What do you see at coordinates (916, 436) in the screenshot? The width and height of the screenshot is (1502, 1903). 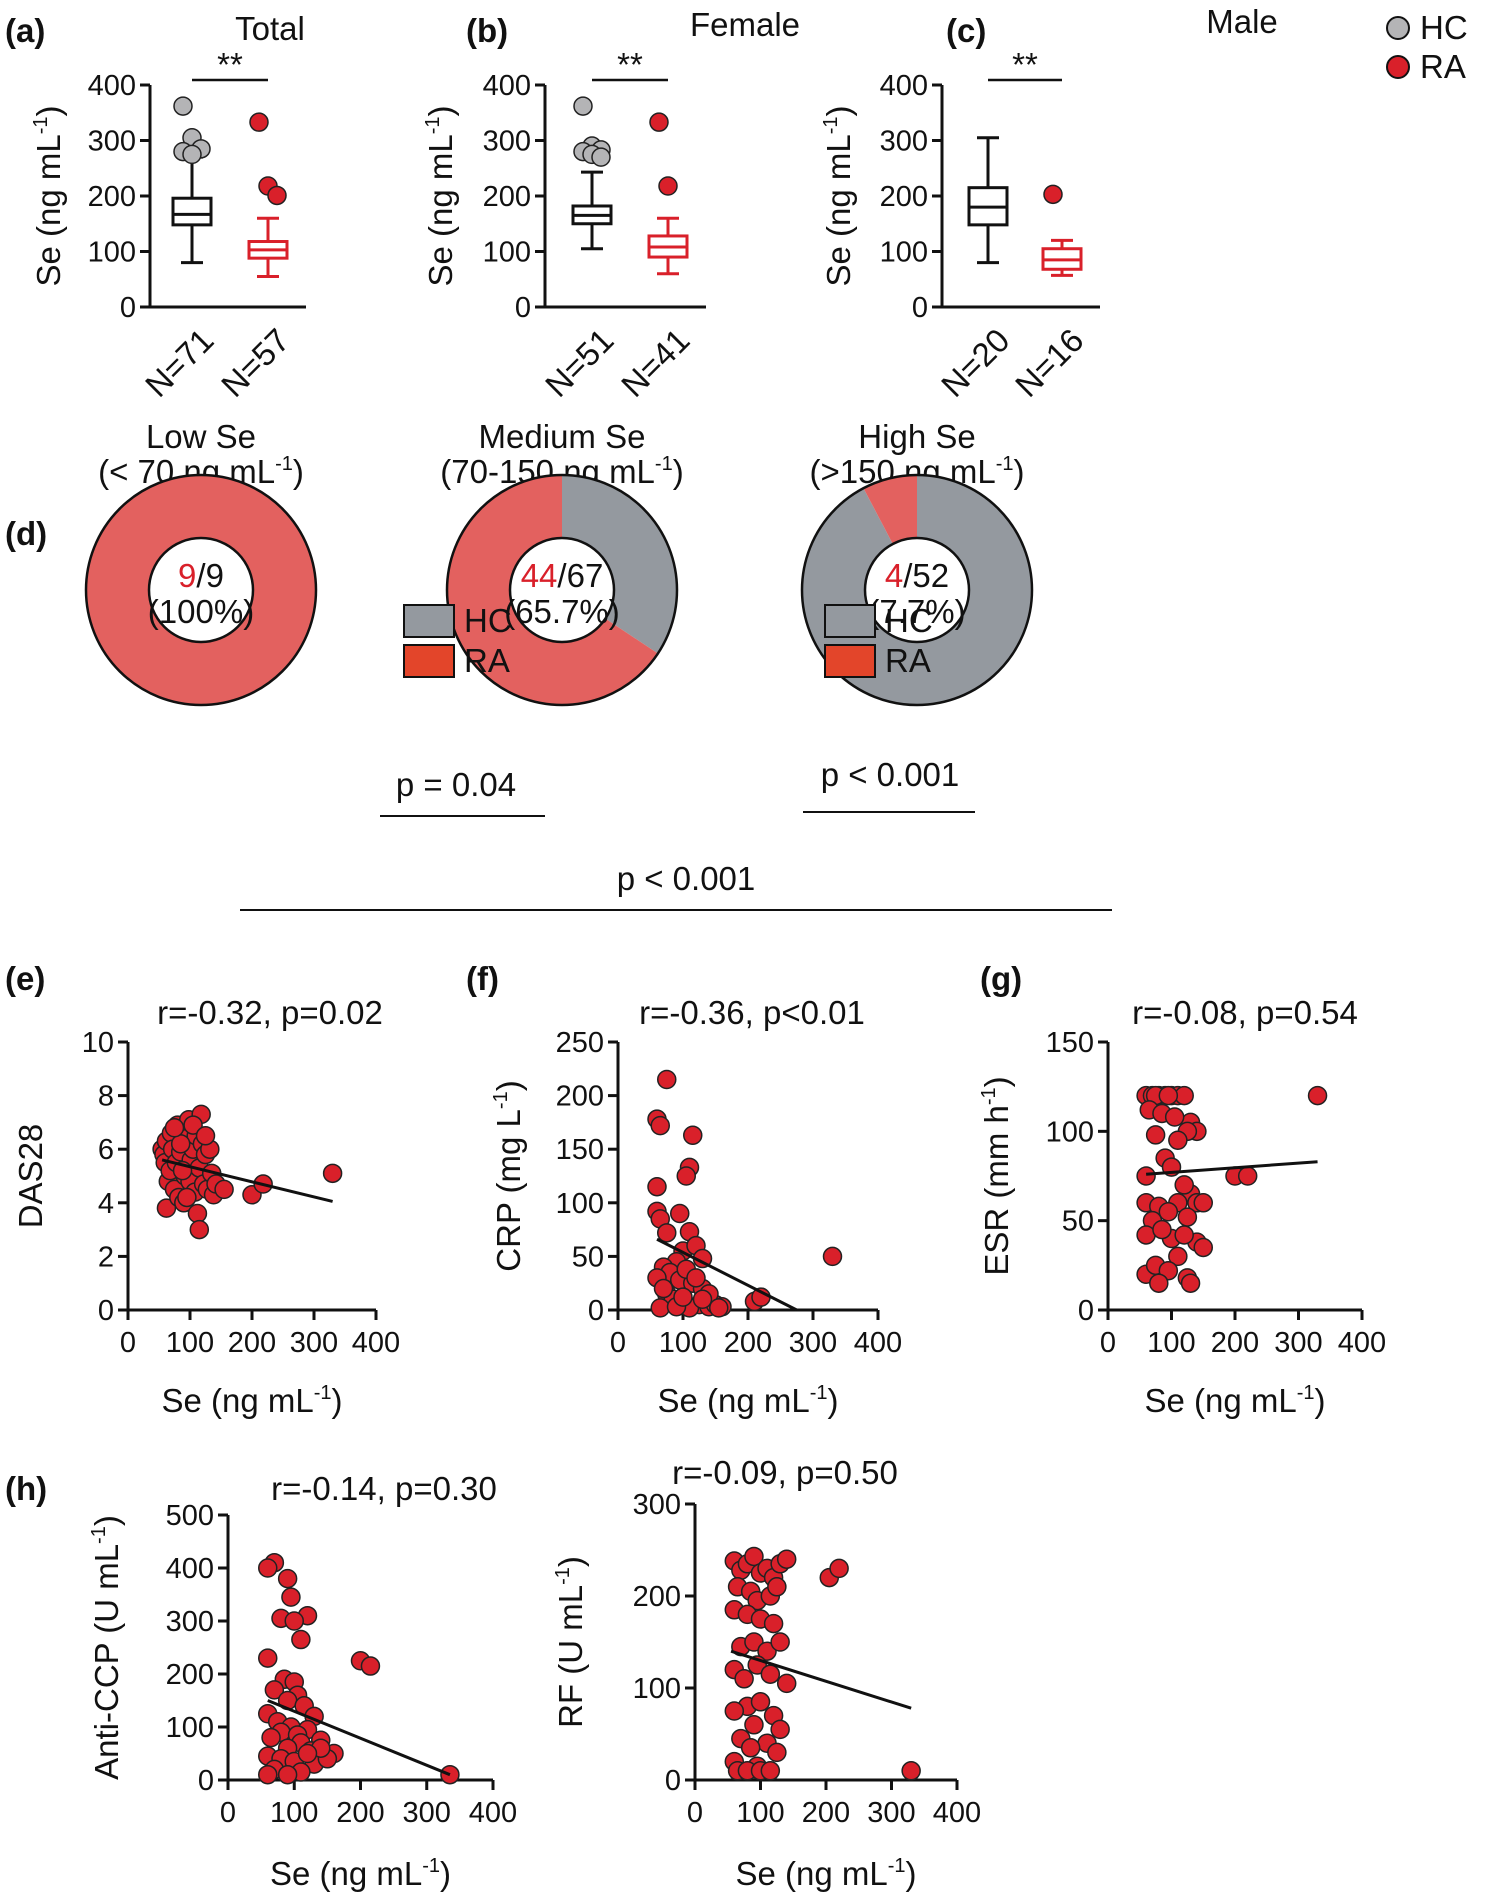 I see `donut-title: High Se` at bounding box center [916, 436].